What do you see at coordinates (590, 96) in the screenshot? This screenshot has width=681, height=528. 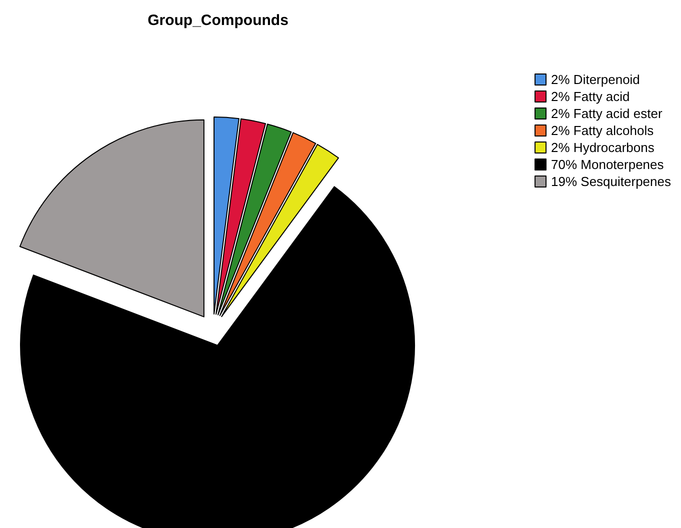 I see `legend-label: 2% Fatty acid` at bounding box center [590, 96].